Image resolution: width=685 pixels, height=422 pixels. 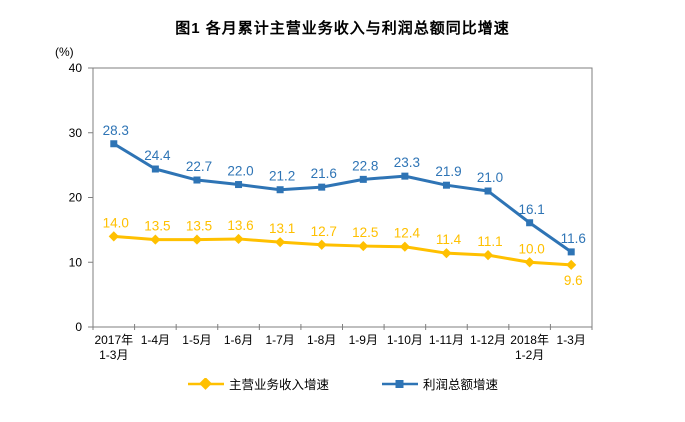 I want to click on data-label: 10.0, so click(x=531, y=248).